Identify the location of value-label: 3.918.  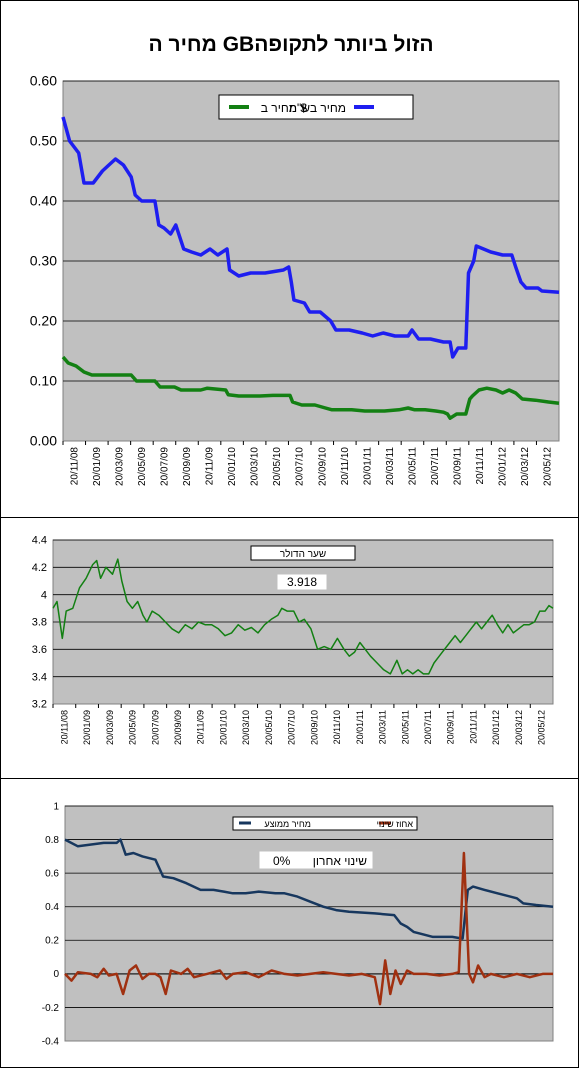
(302, 582).